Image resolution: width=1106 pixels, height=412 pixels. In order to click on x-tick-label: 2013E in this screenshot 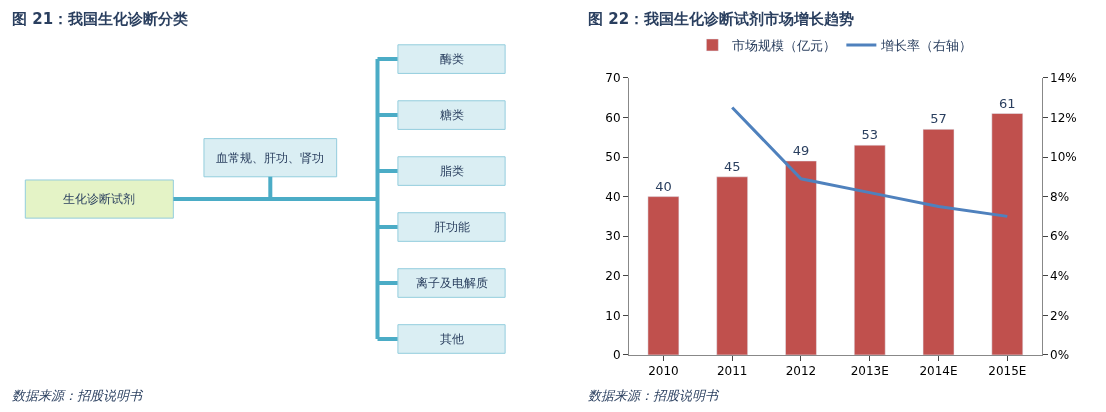, I will do `click(869, 371)`.